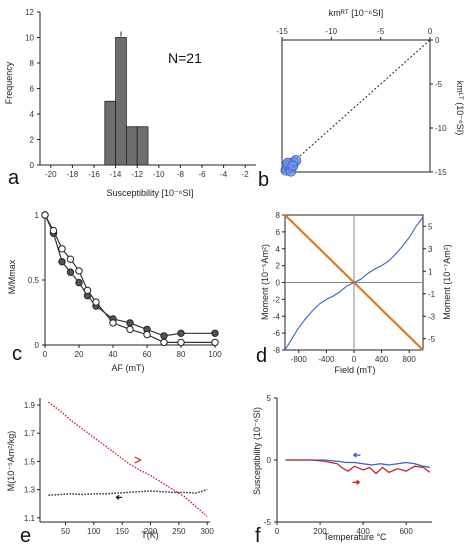 This screenshot has width=470, height=550. What do you see at coordinates (447, 282) in the screenshot?
I see `panel-d-ylabel-right: Moment (10⁻⁷Am²)` at bounding box center [447, 282].